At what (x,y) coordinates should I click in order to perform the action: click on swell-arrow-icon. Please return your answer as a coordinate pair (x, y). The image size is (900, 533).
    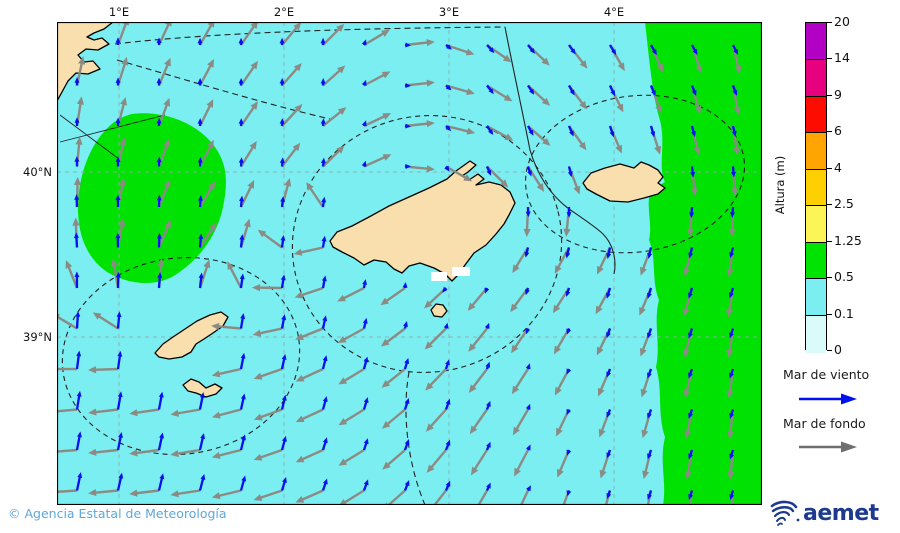
    Looking at the image, I should click on (828, 447).